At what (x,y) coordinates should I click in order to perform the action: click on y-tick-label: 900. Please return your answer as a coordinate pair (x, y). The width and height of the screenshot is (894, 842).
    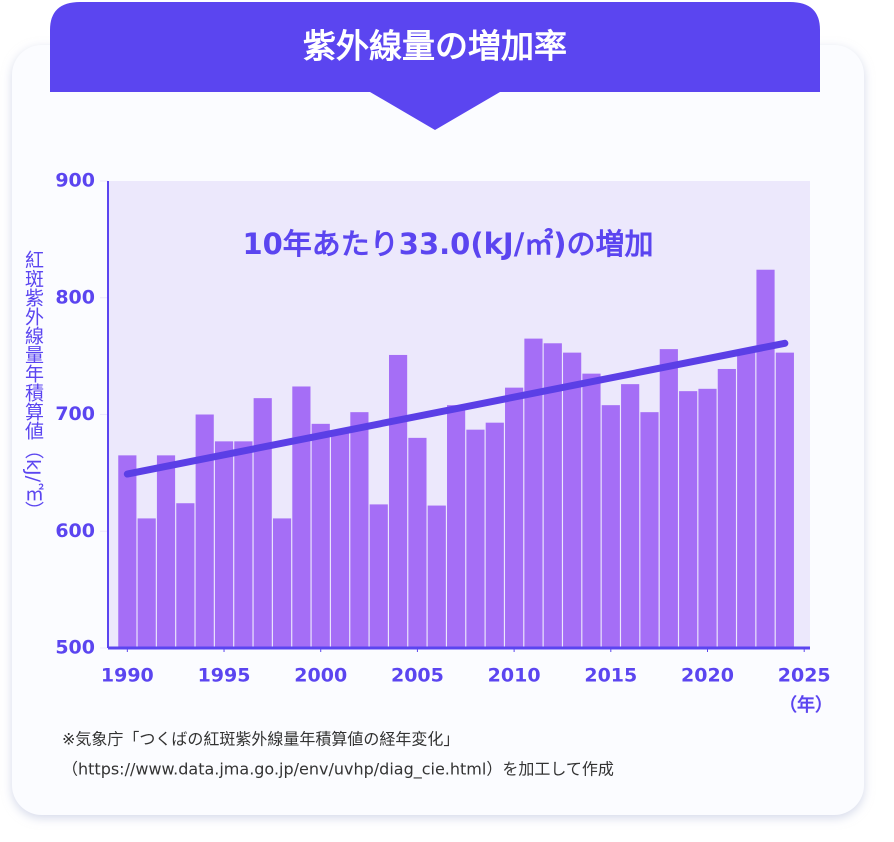
    Looking at the image, I should click on (75, 181).